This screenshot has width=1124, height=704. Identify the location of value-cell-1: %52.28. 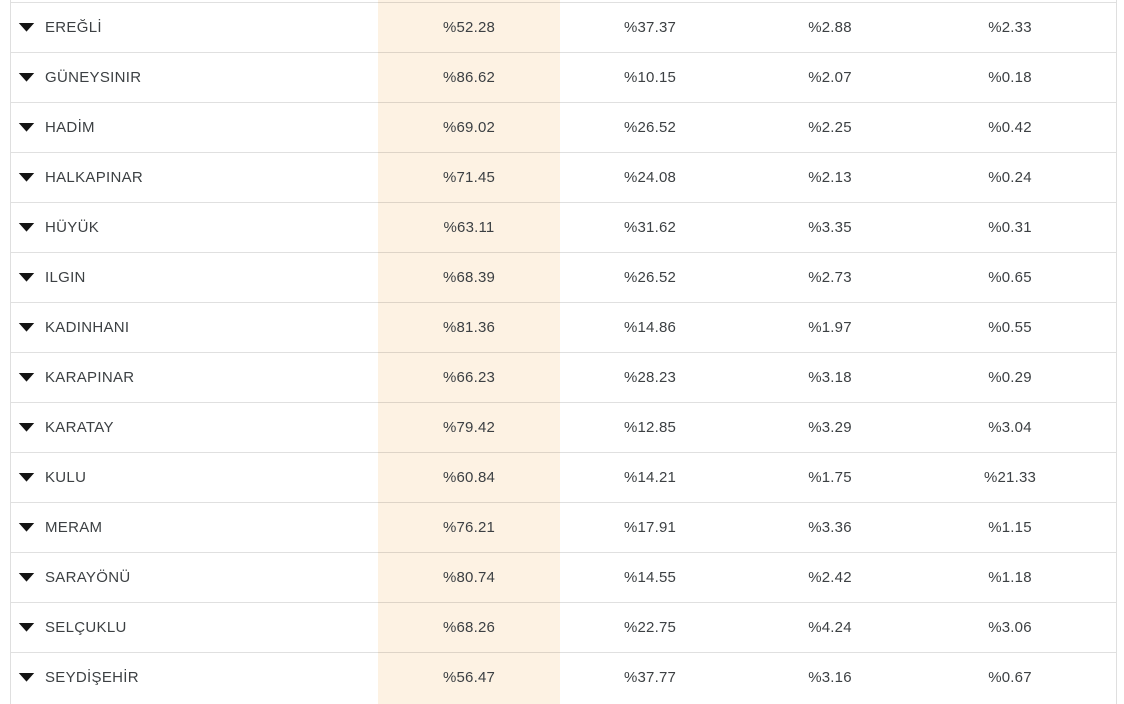
(469, 27).